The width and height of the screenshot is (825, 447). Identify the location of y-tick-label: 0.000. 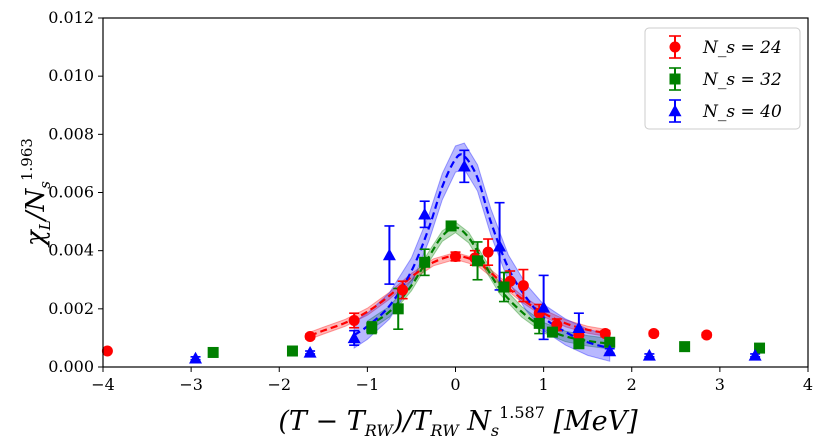
(71, 366).